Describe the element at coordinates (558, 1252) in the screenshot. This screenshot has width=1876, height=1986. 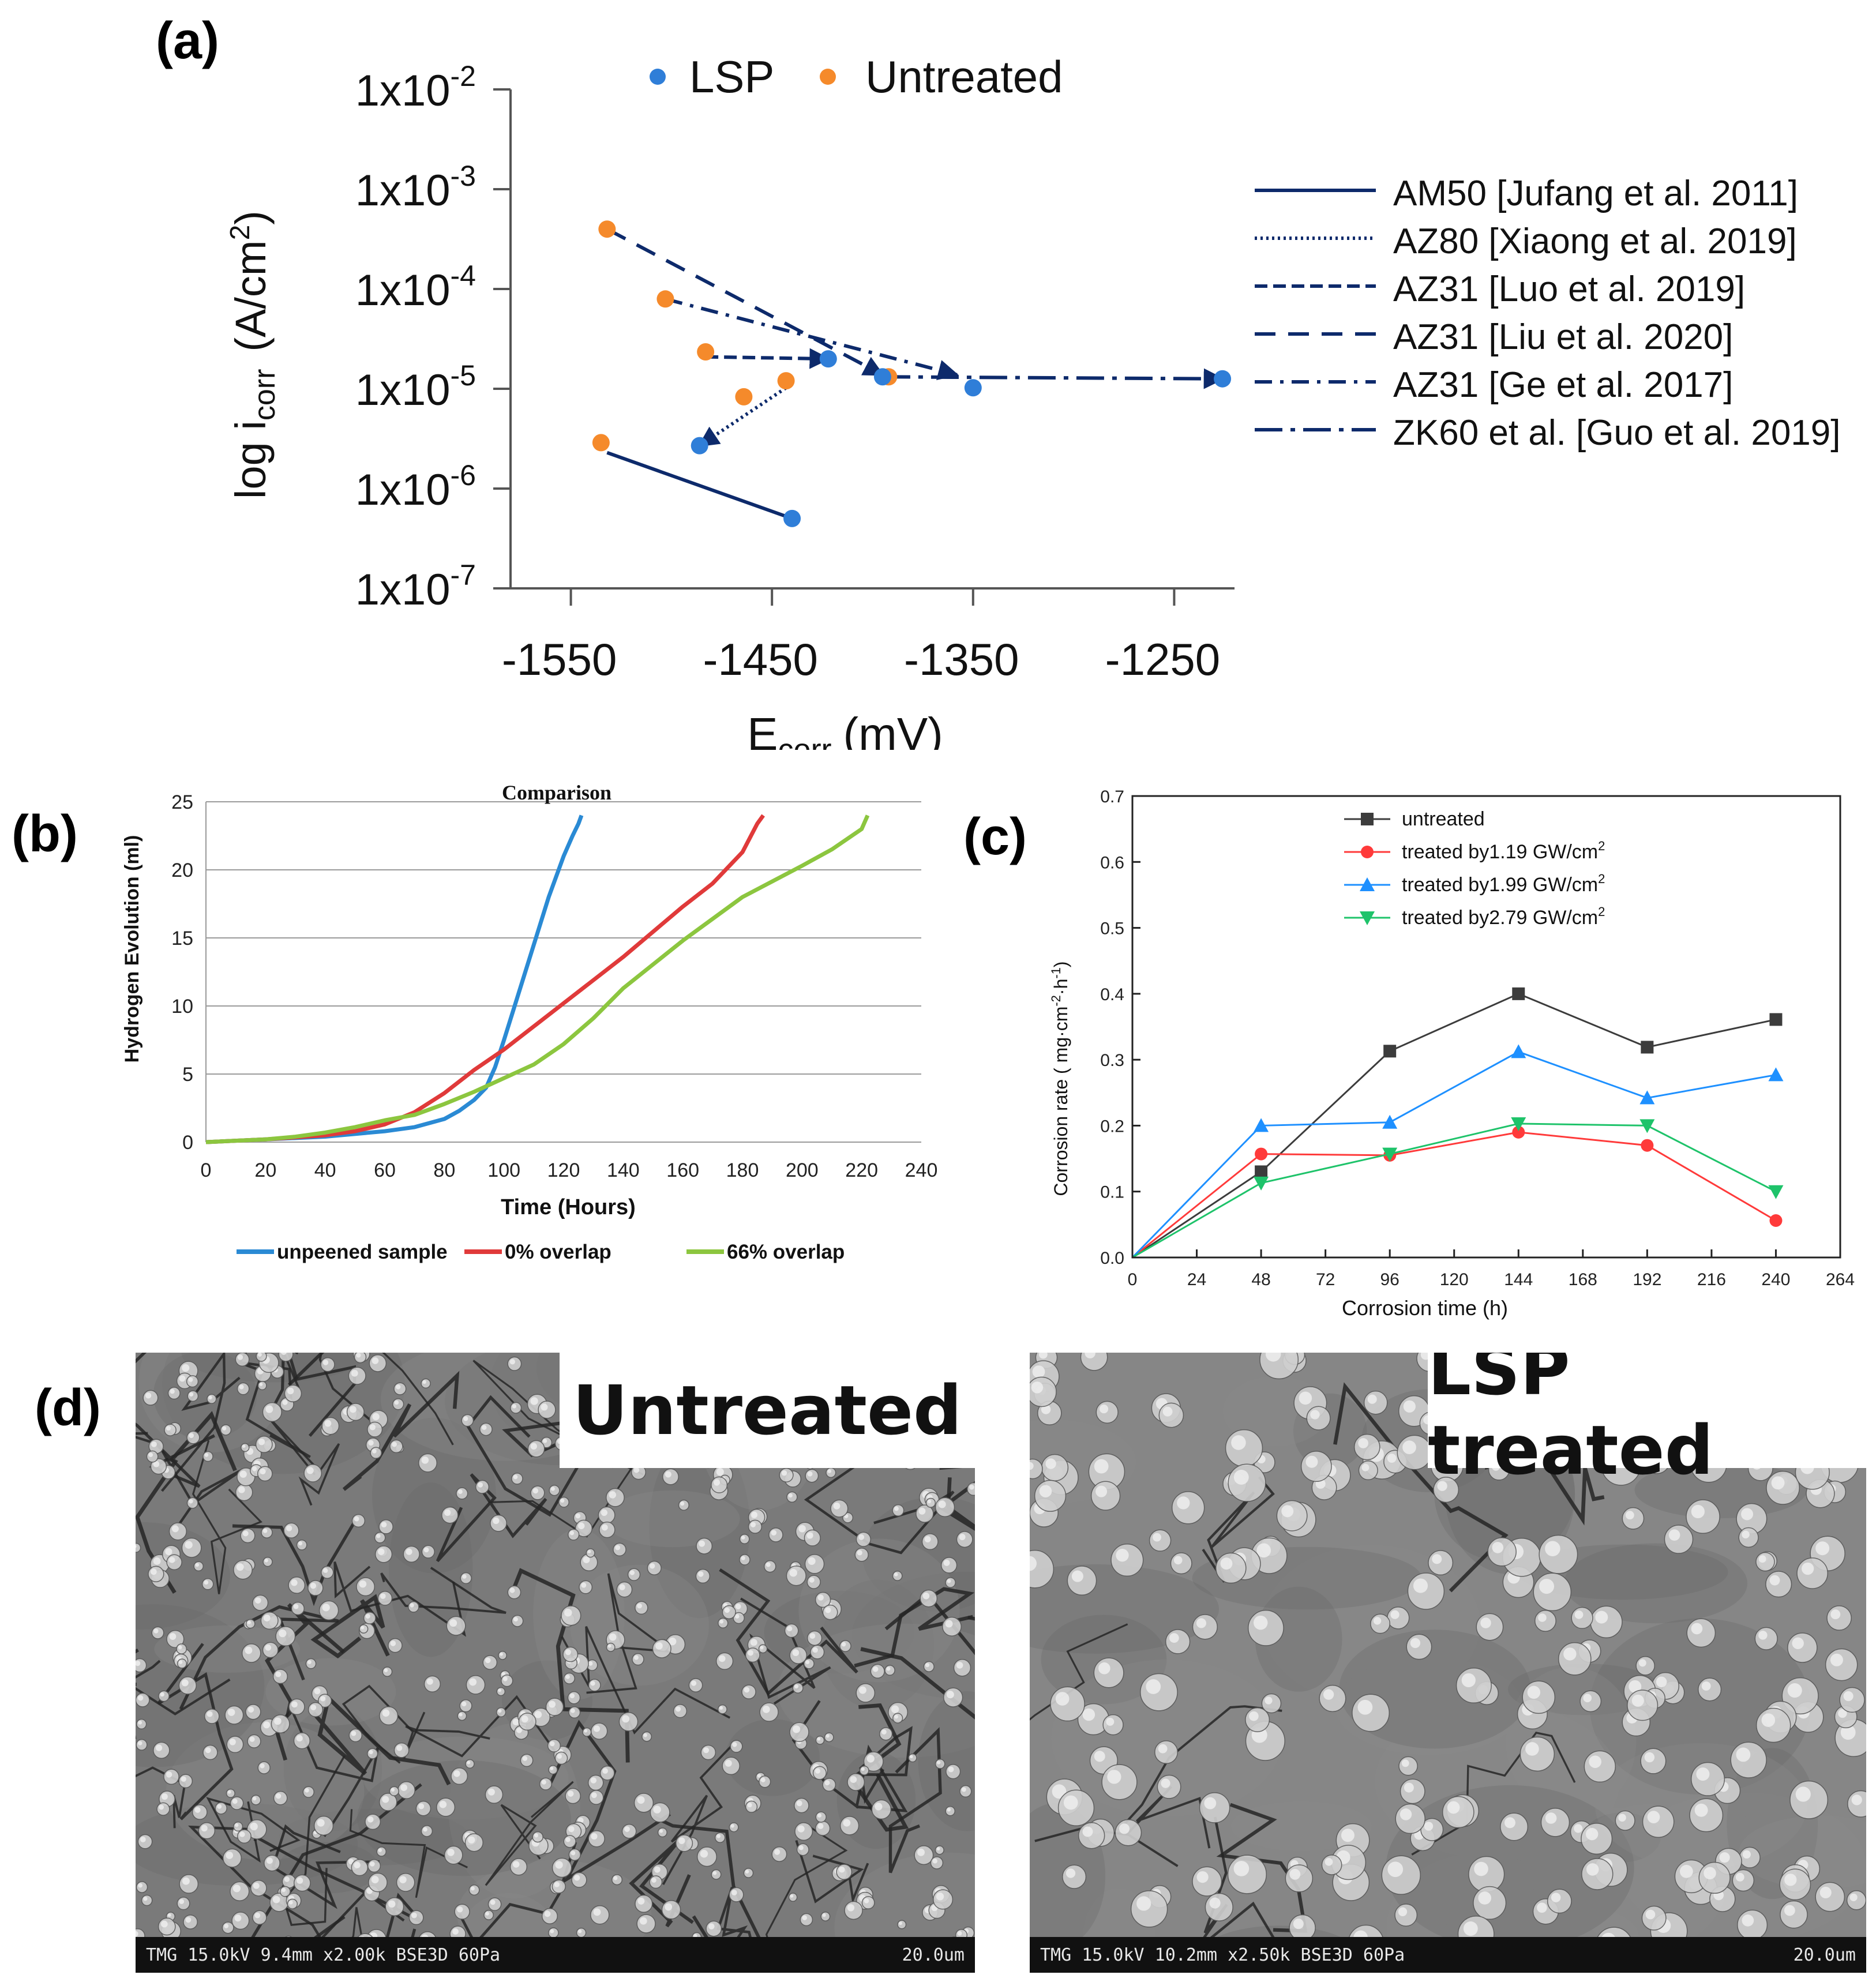
I see `chart-b-legend-label: 0% overlap` at that location.